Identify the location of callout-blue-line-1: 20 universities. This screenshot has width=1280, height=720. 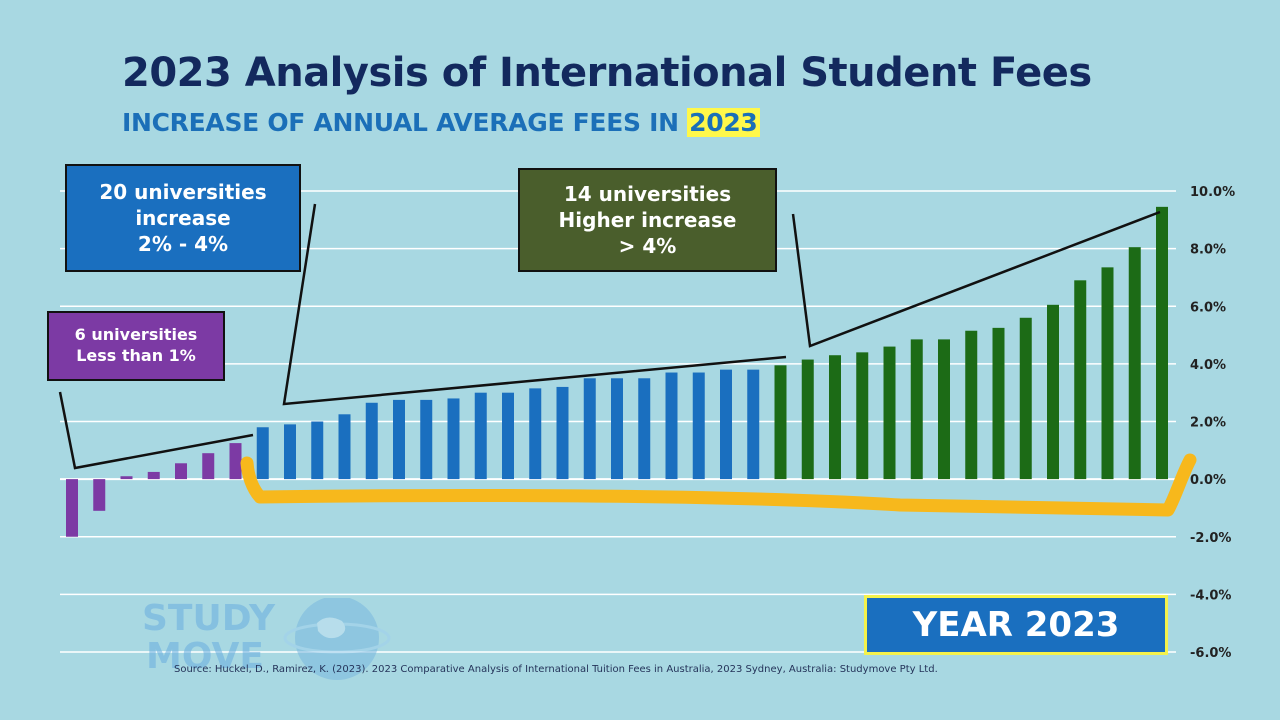
(183, 192).